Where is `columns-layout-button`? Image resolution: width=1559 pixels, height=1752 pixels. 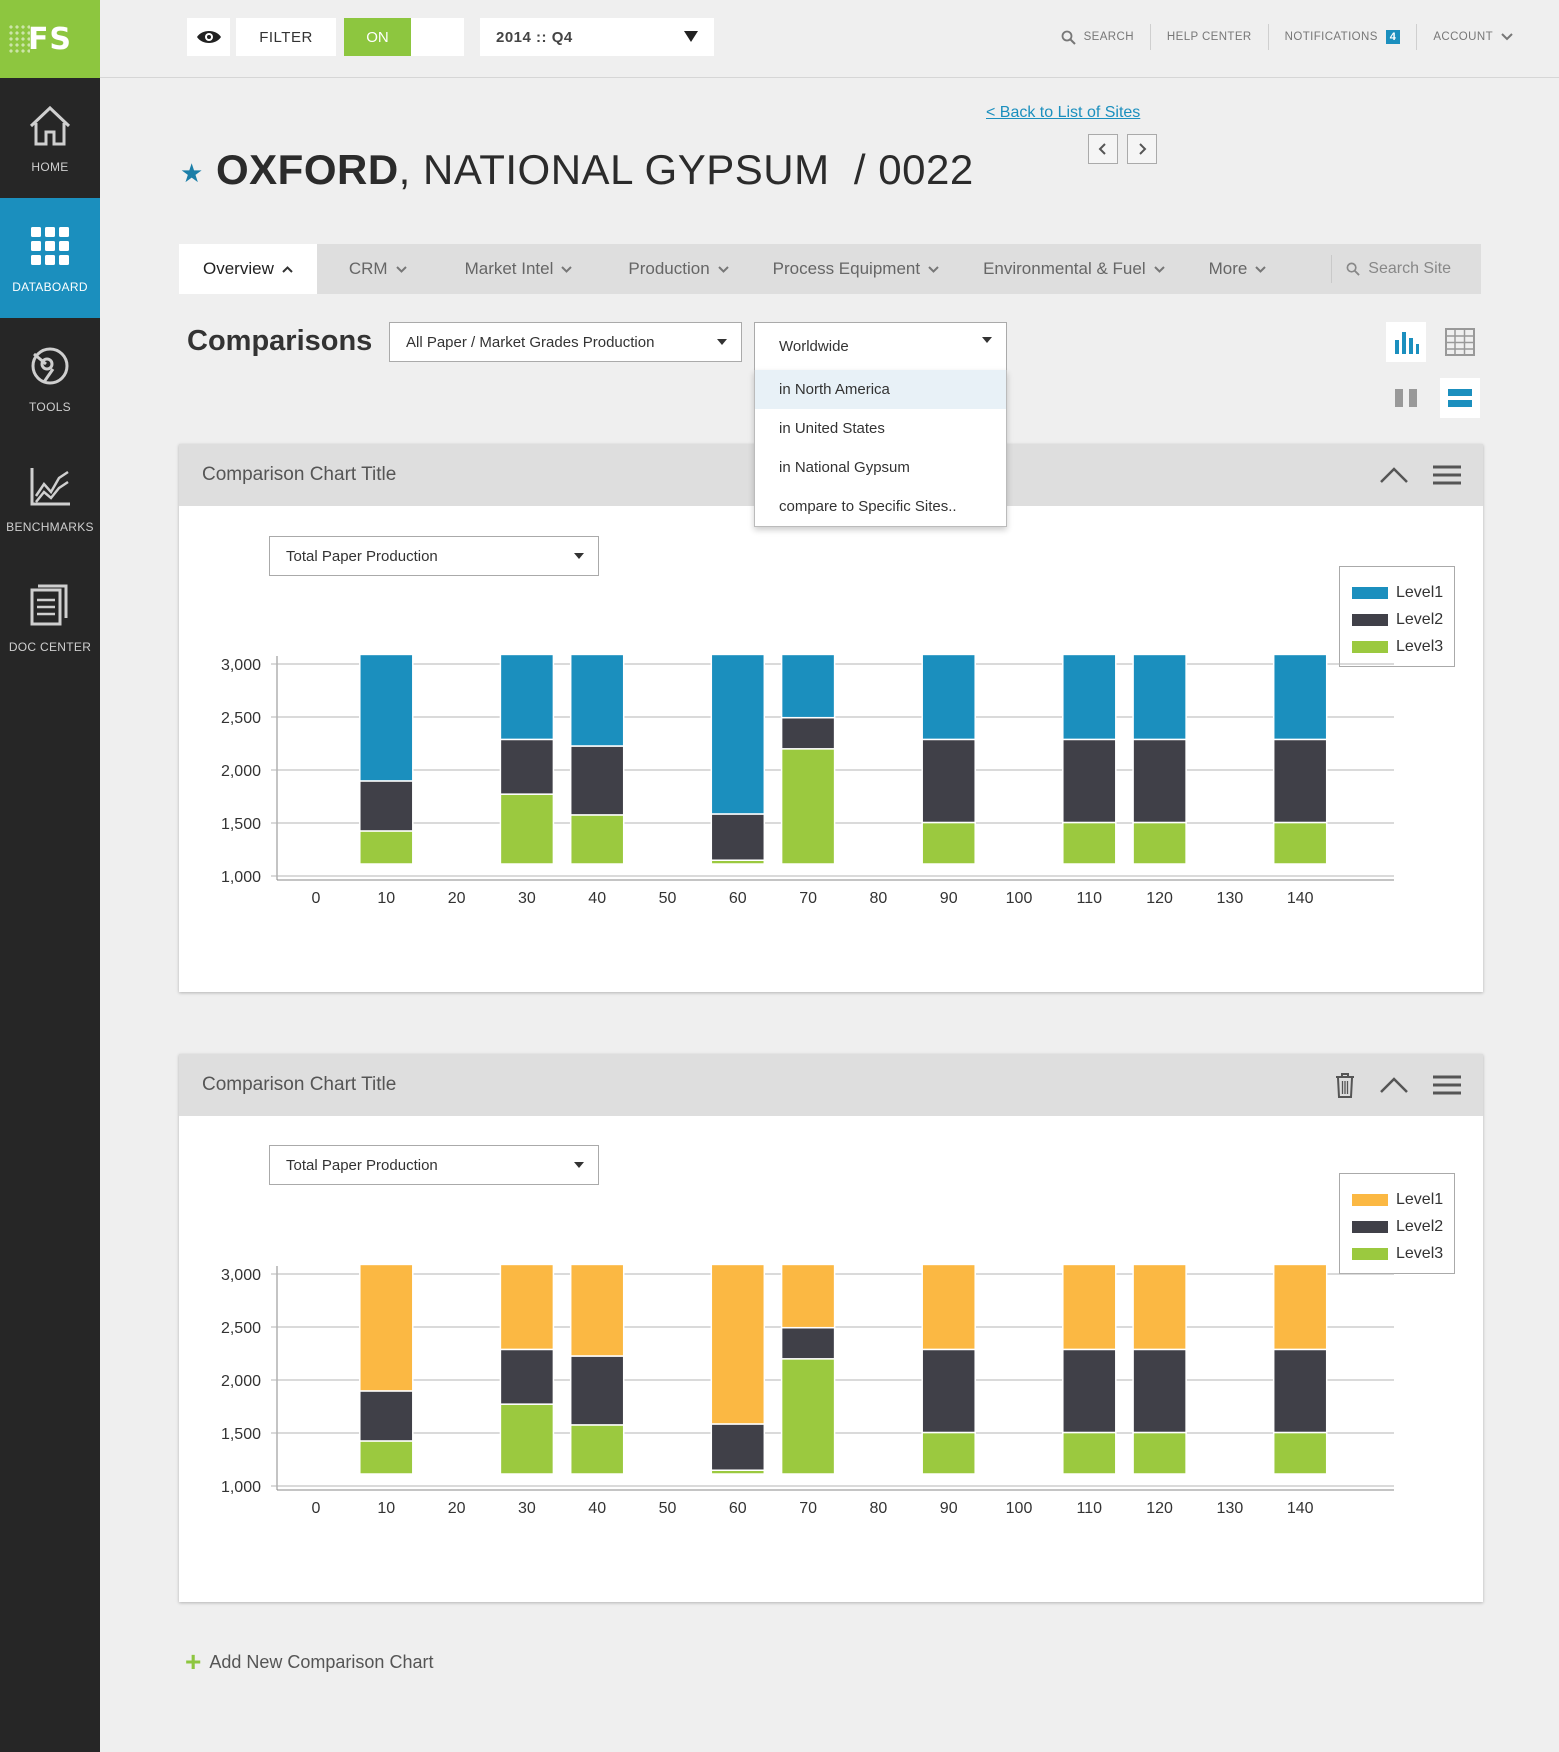
columns-layout-button is located at coordinates (1406, 398).